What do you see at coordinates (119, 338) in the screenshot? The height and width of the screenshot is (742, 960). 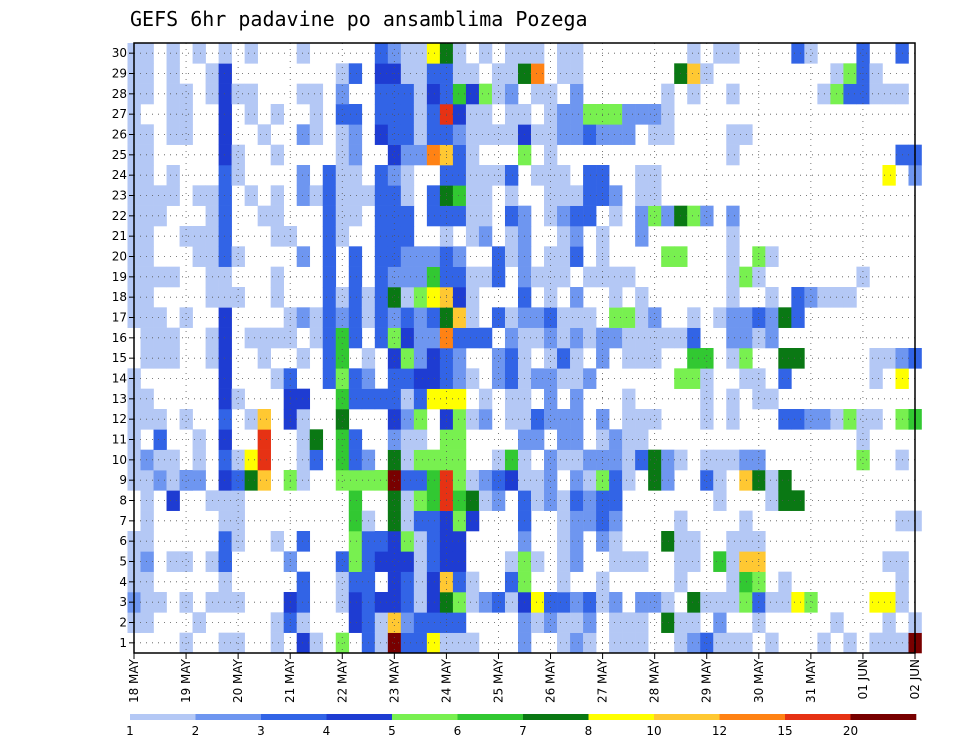 I see `y-tick-label: 16` at bounding box center [119, 338].